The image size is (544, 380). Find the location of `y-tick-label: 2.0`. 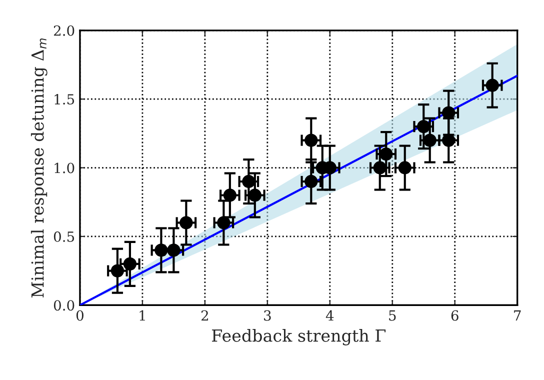

y-tick-label: 2.0 is located at coordinates (64, 30).